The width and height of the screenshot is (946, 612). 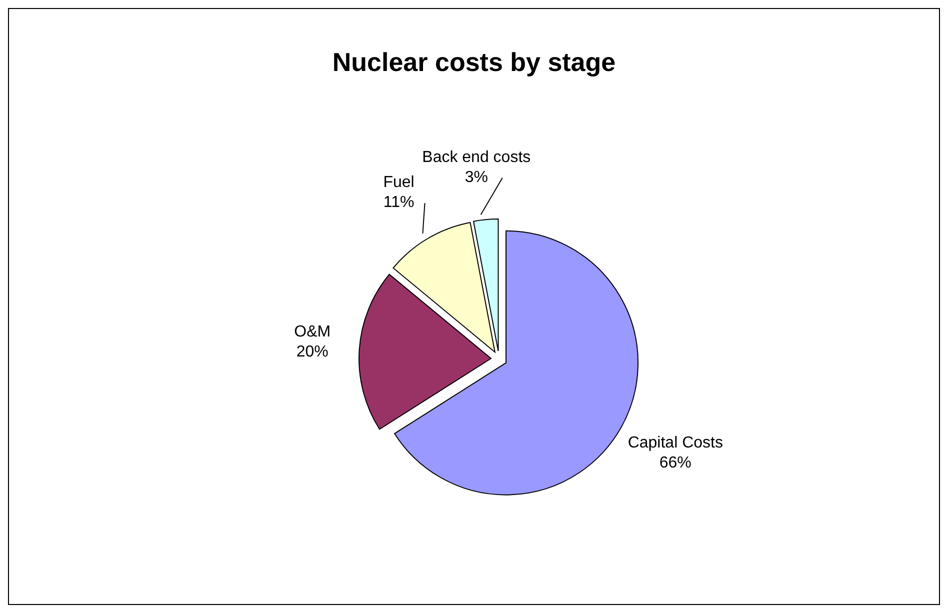 What do you see at coordinates (675, 463) in the screenshot?
I see `data-label: 66%` at bounding box center [675, 463].